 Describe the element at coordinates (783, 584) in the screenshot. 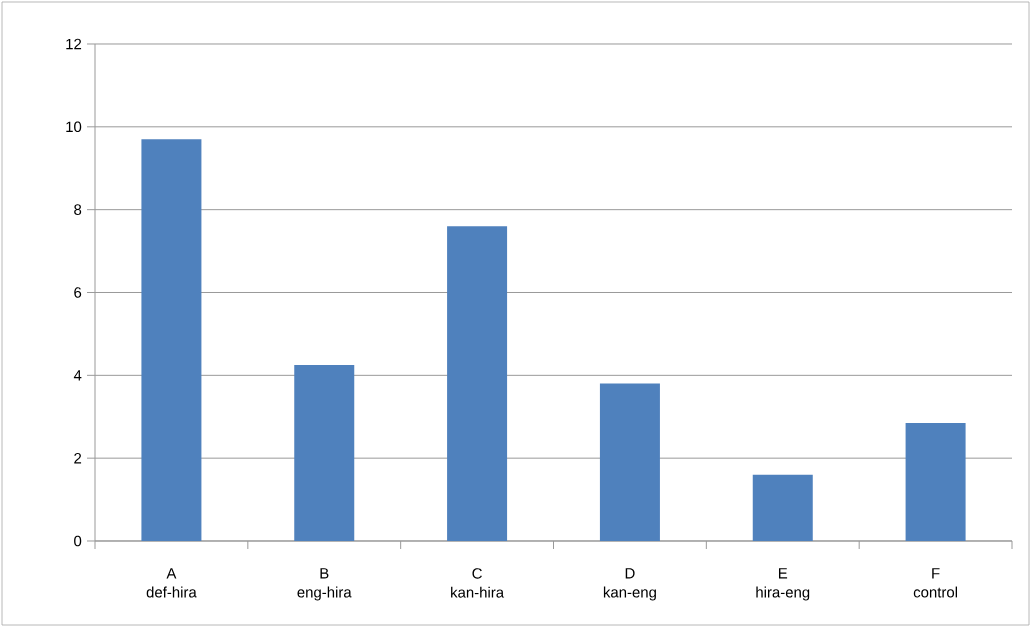

I see `x-tick-label: E hira-eng` at that location.